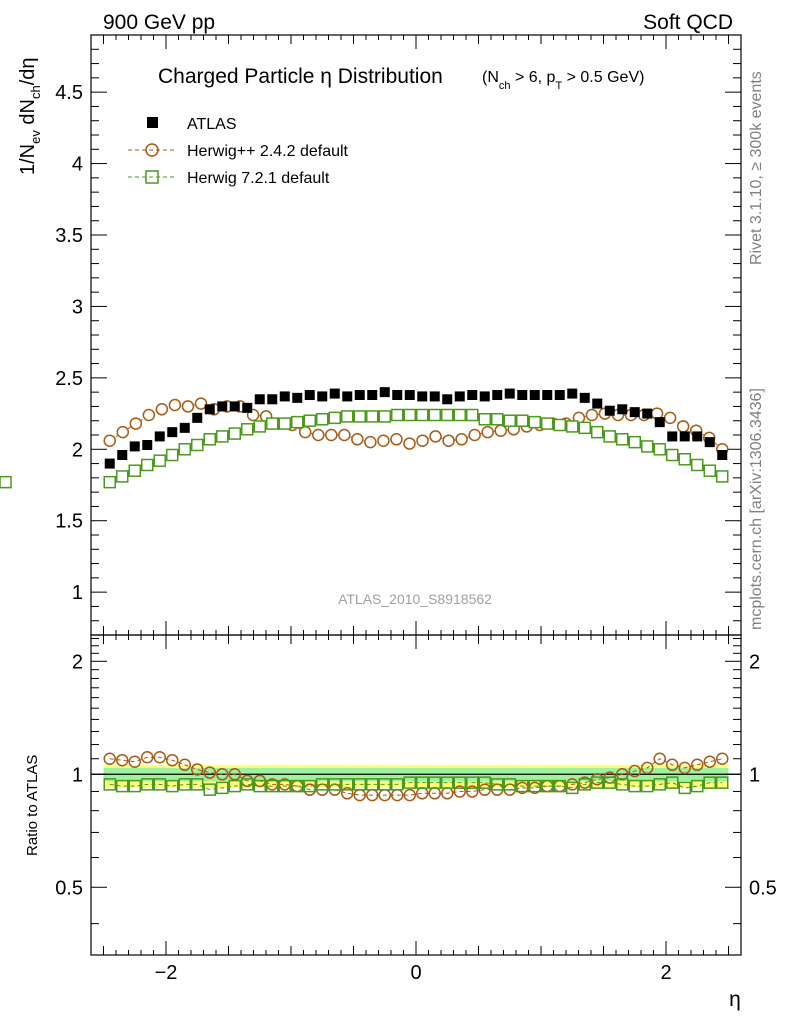 The image size is (786, 1024). Describe the element at coordinates (159, 22) in the screenshot. I see `header-left-label: 900 GeV pp` at that location.